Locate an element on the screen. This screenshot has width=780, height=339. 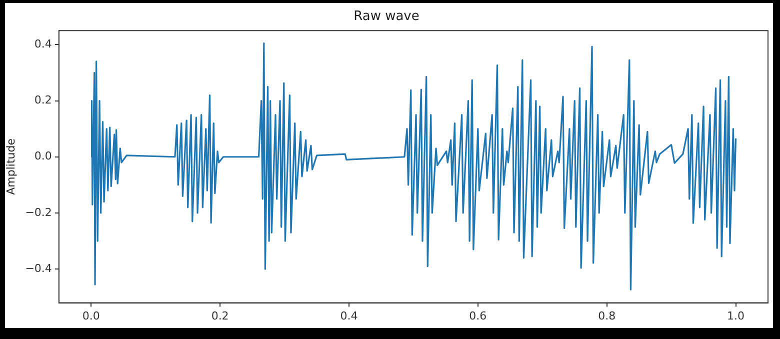
x-tick-label: 0.6 is located at coordinates (478, 315).